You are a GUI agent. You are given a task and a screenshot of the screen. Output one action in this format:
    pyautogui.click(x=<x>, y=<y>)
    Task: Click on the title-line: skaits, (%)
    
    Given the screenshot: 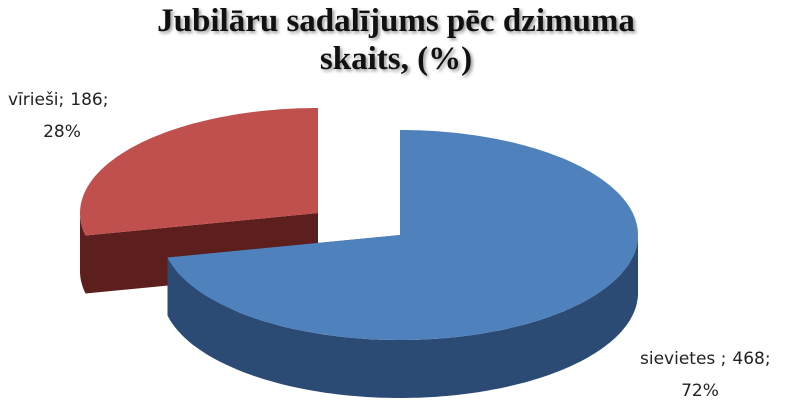 What is the action you would take?
    pyautogui.click(x=396, y=59)
    